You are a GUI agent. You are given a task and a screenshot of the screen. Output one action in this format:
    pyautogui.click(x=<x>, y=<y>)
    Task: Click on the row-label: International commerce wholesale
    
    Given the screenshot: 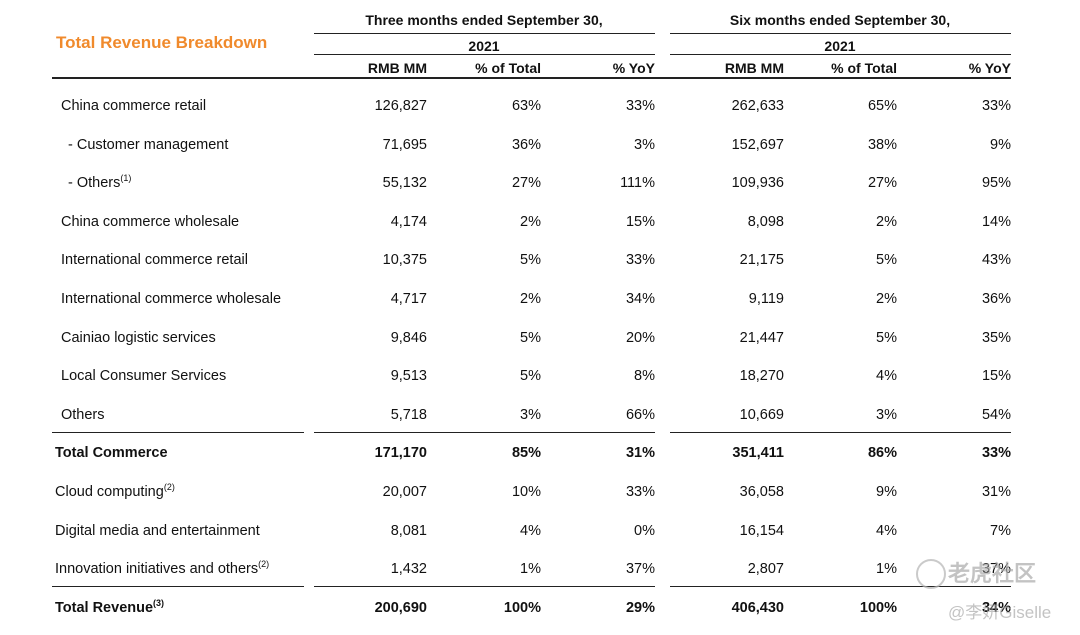 What is the action you would take?
    pyautogui.click(x=171, y=299)
    